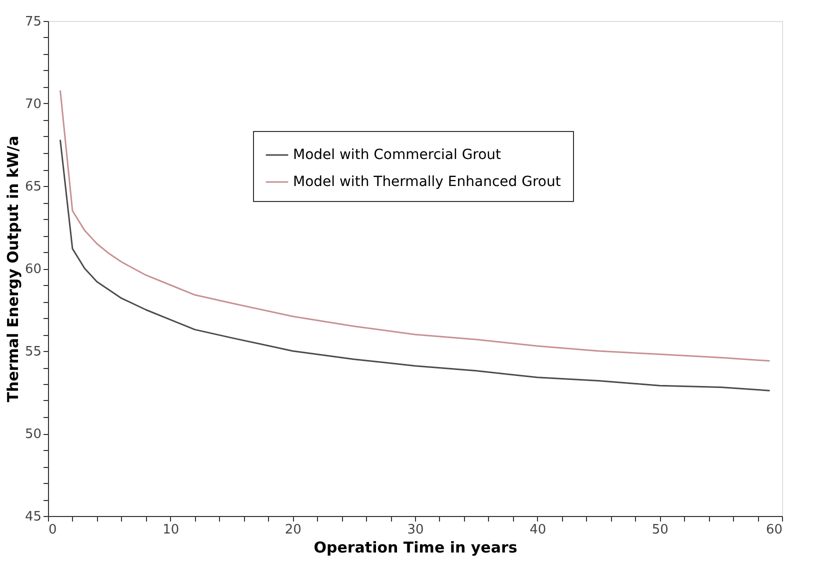  I want to click on y-tick-label: 75, so click(33, 22).